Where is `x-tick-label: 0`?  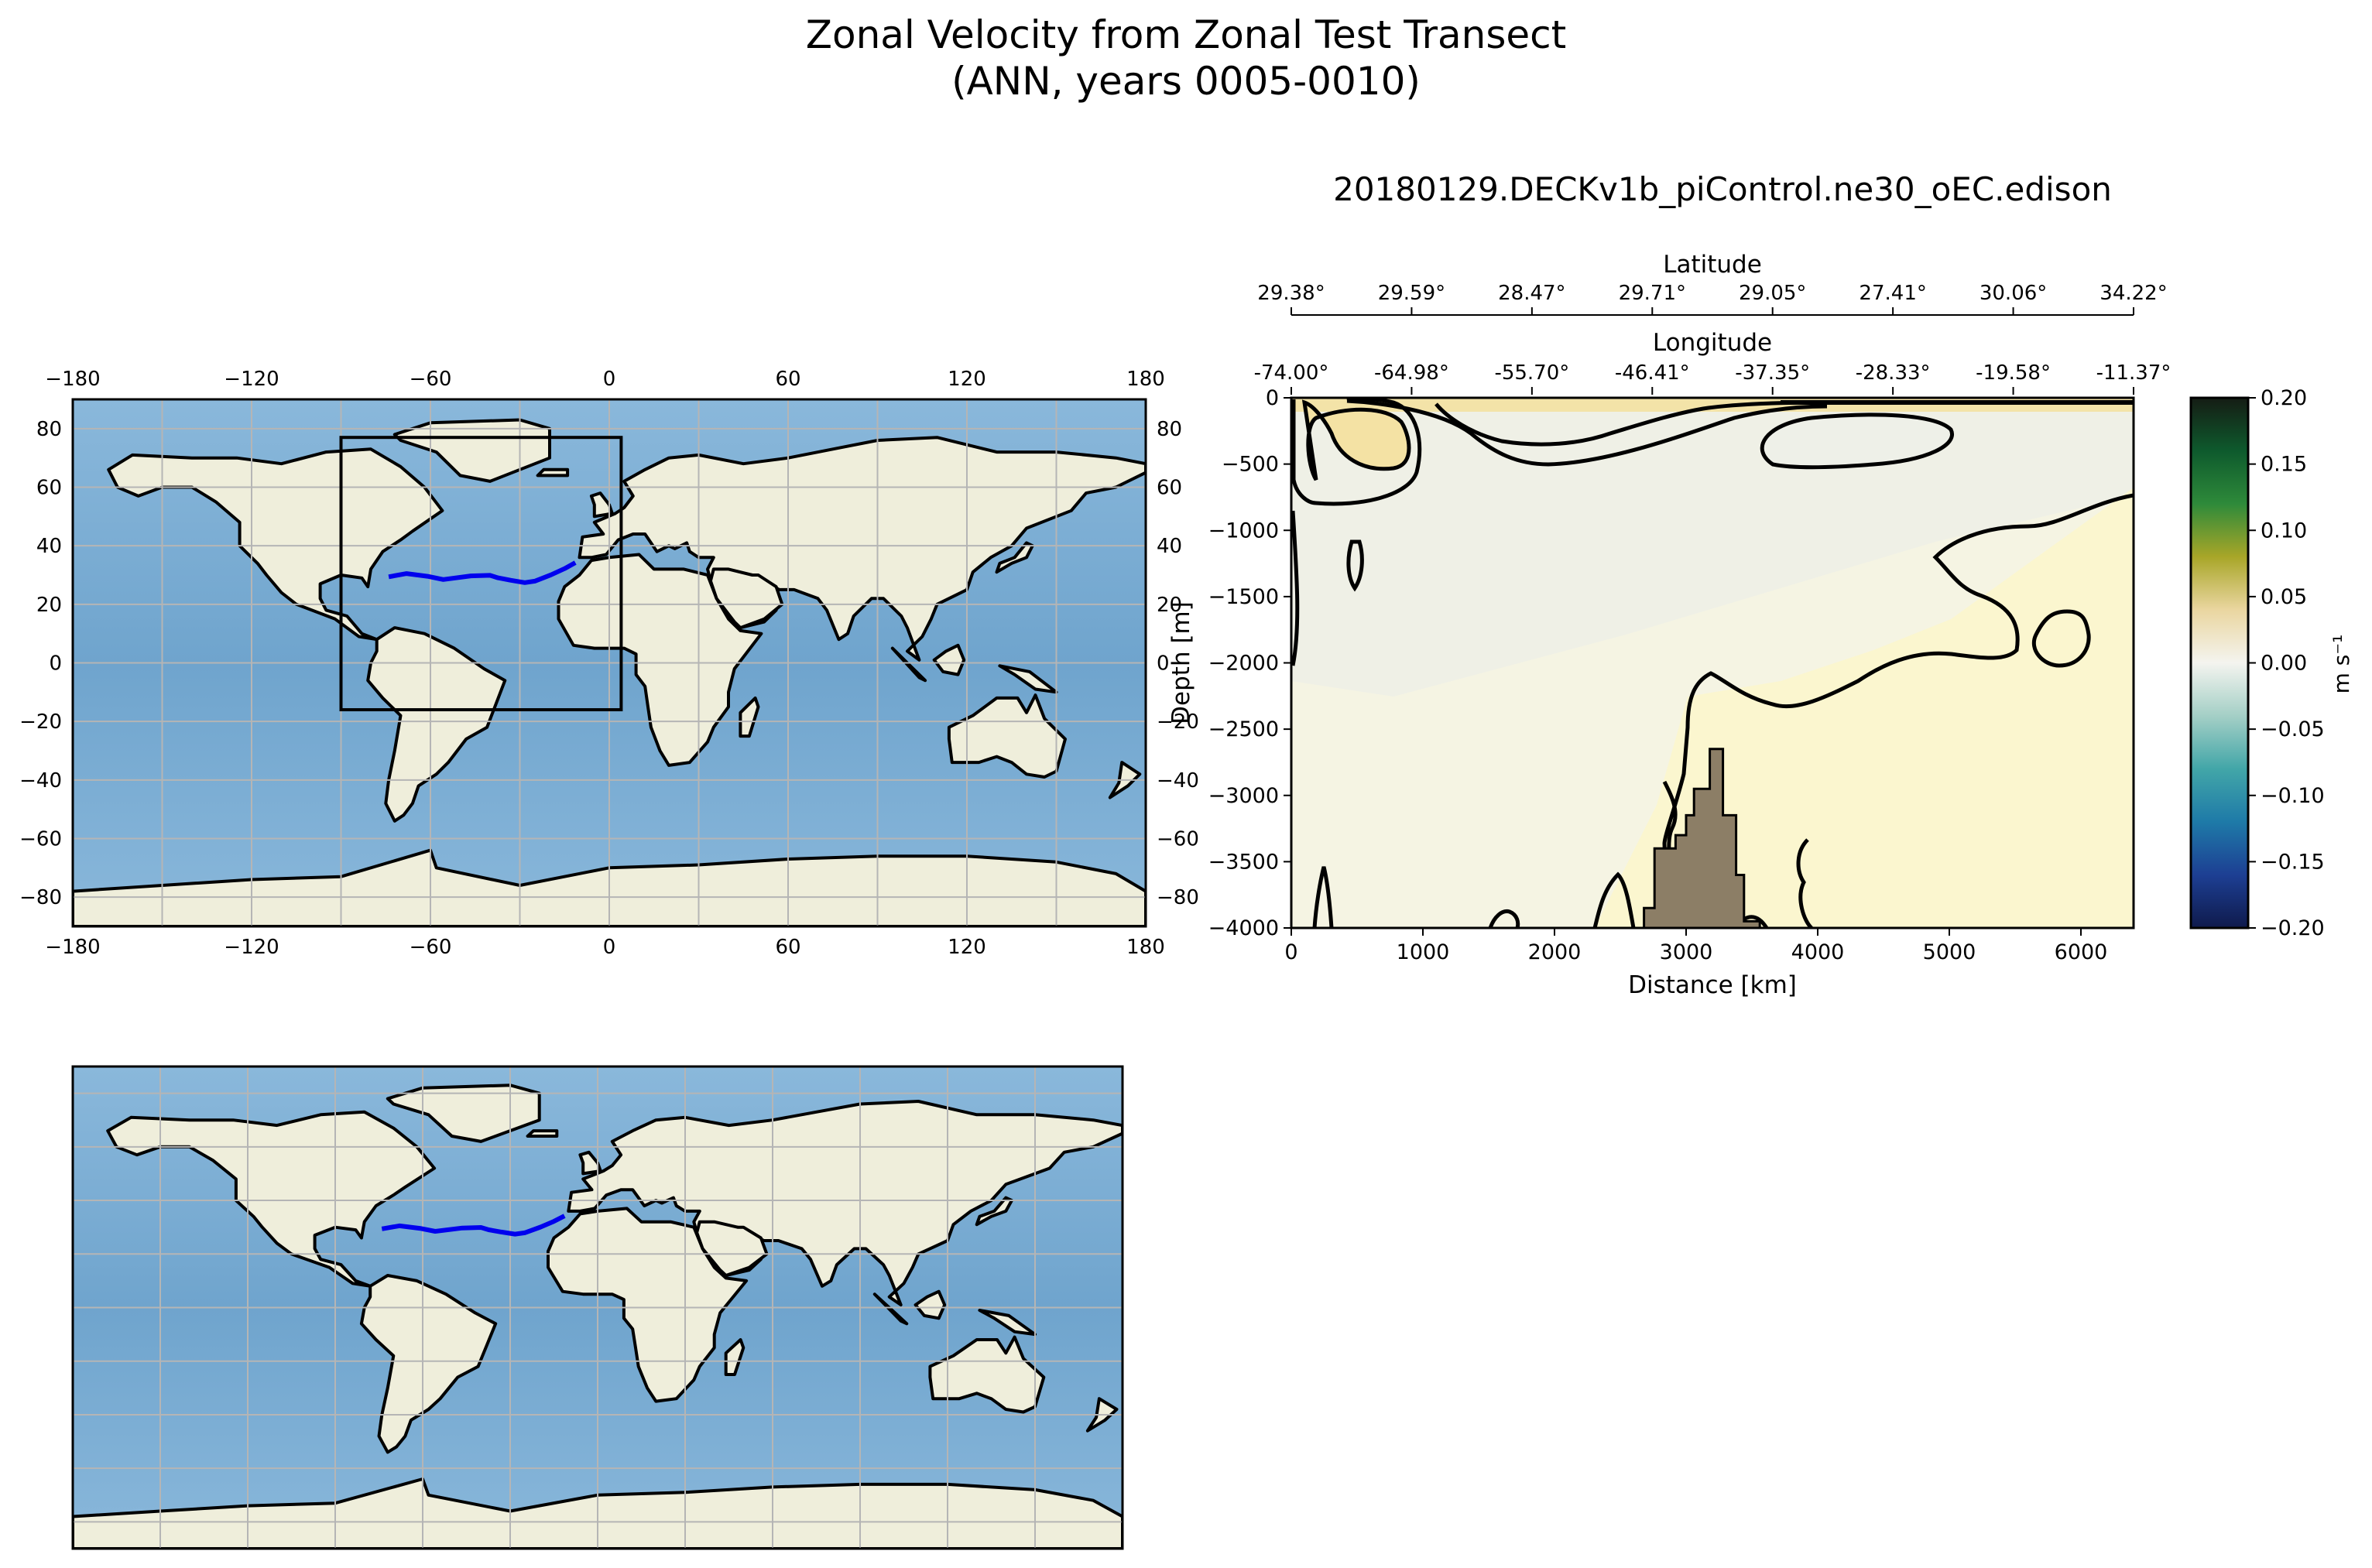 x-tick-label: 0 is located at coordinates (1290, 952).